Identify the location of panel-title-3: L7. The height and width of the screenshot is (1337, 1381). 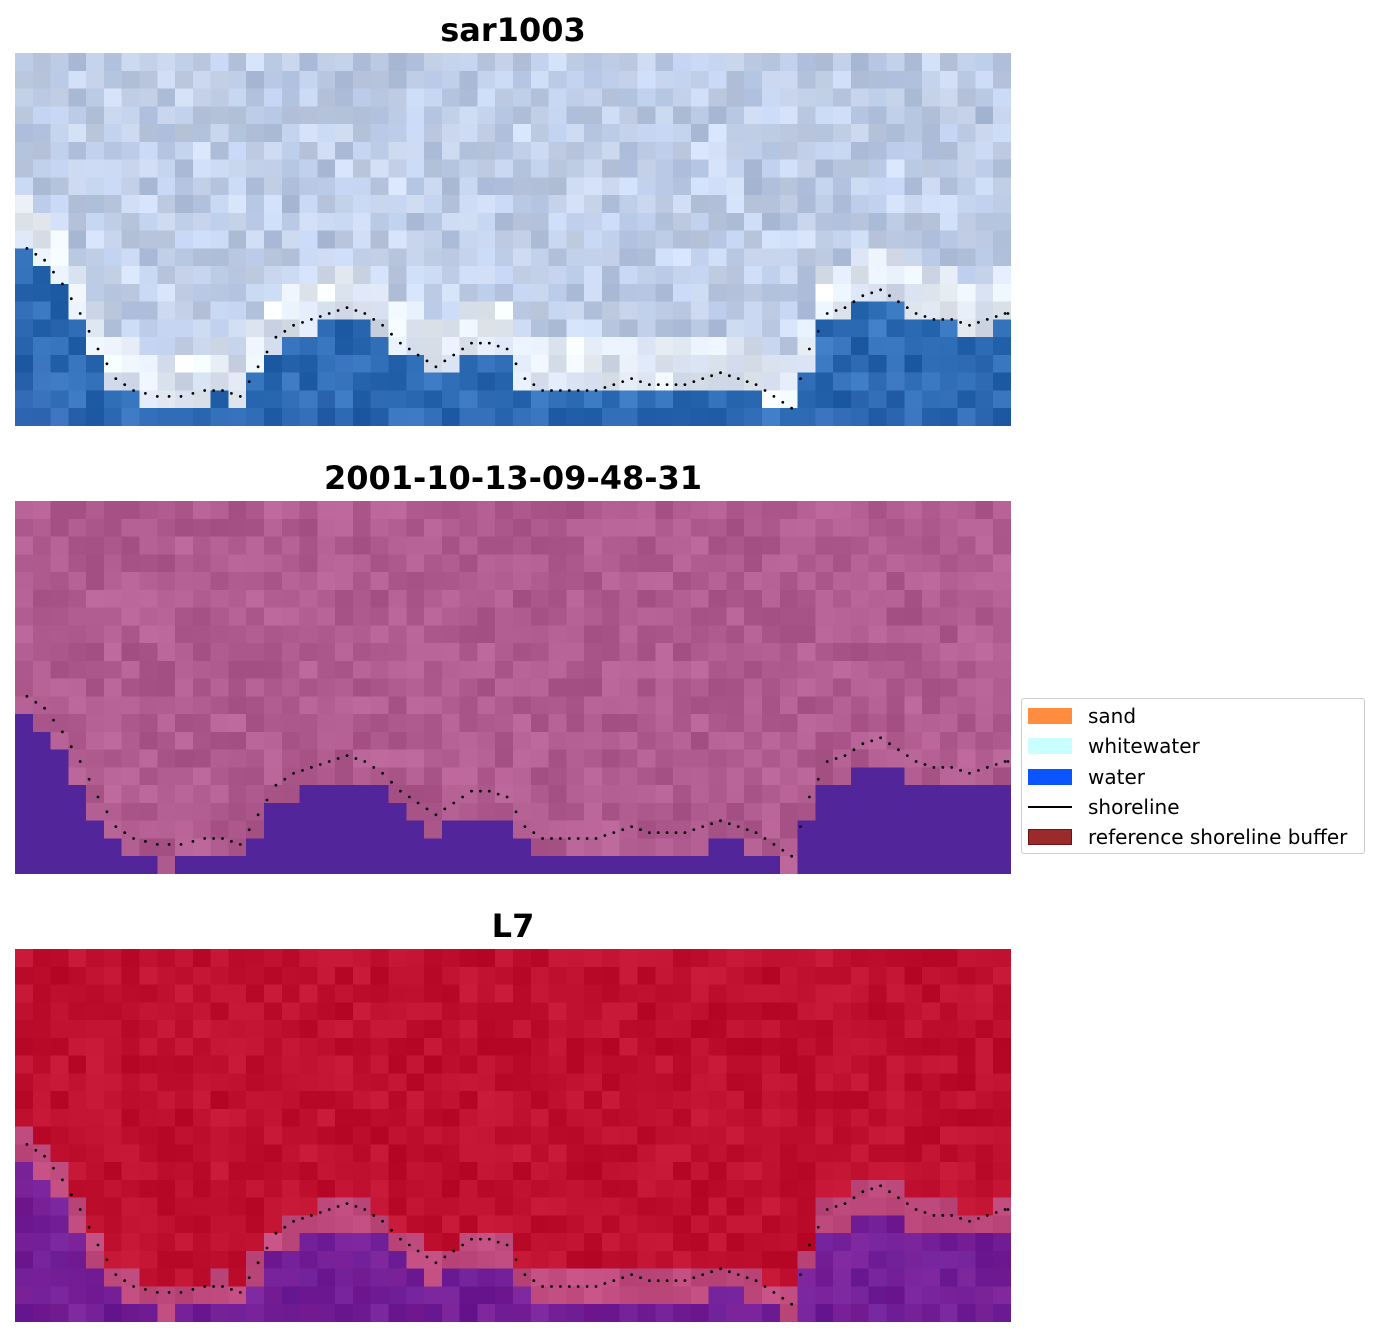
(513, 926).